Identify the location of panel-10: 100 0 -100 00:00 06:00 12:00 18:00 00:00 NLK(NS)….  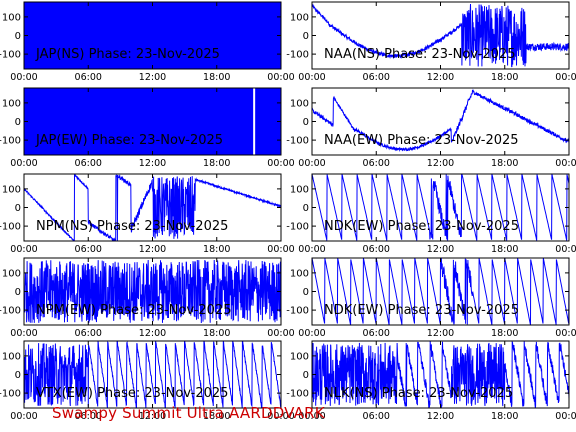
(431, 381).